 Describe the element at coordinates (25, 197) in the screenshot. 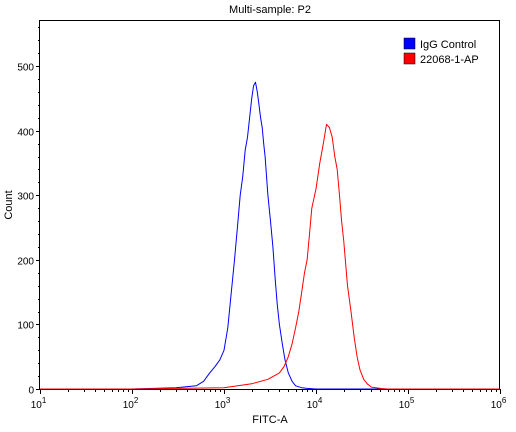

I see `y-tick-label: 300` at that location.